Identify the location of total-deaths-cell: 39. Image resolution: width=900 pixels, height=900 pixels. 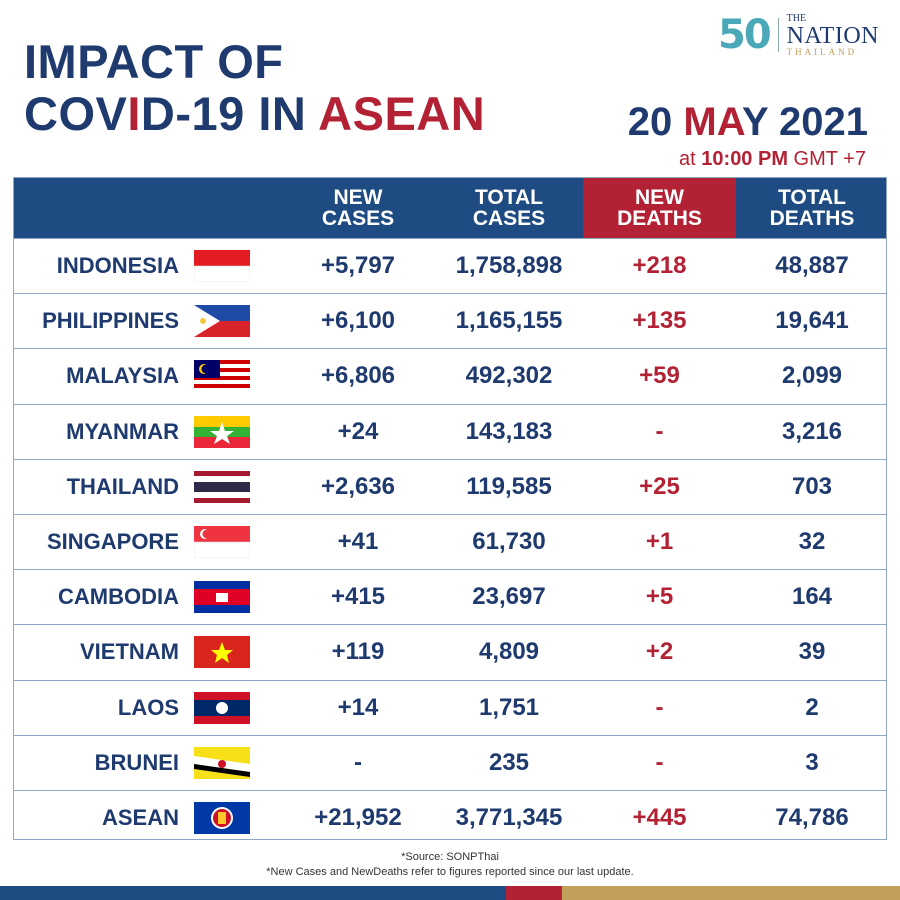
(812, 652).